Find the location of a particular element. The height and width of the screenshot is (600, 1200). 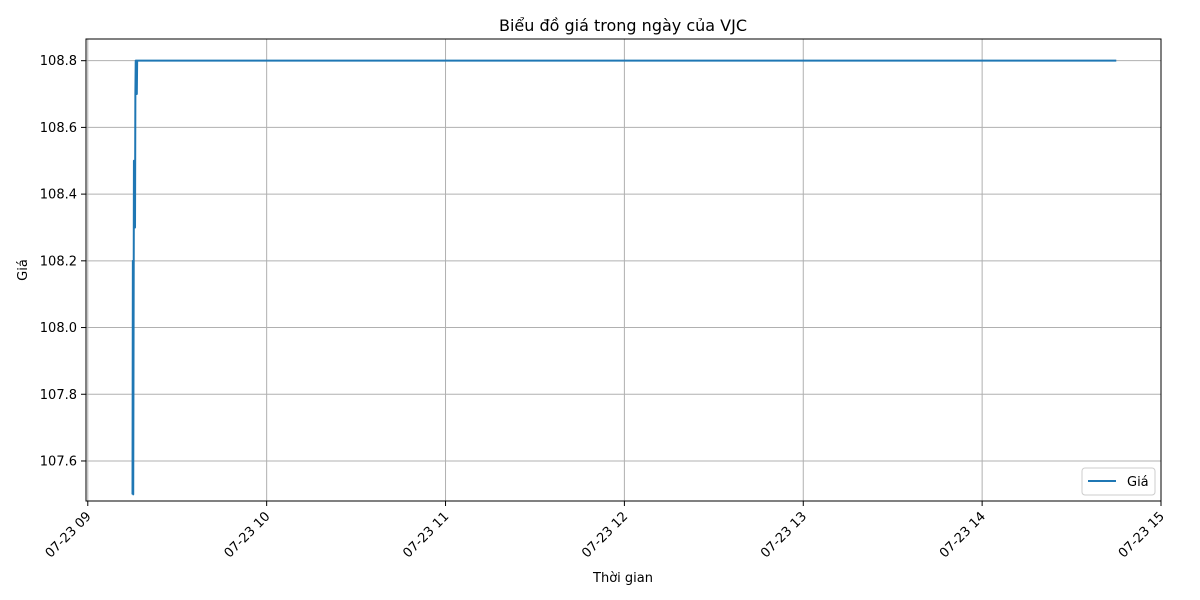

x-tick-label: 07-23 14 is located at coordinates (963, 535).